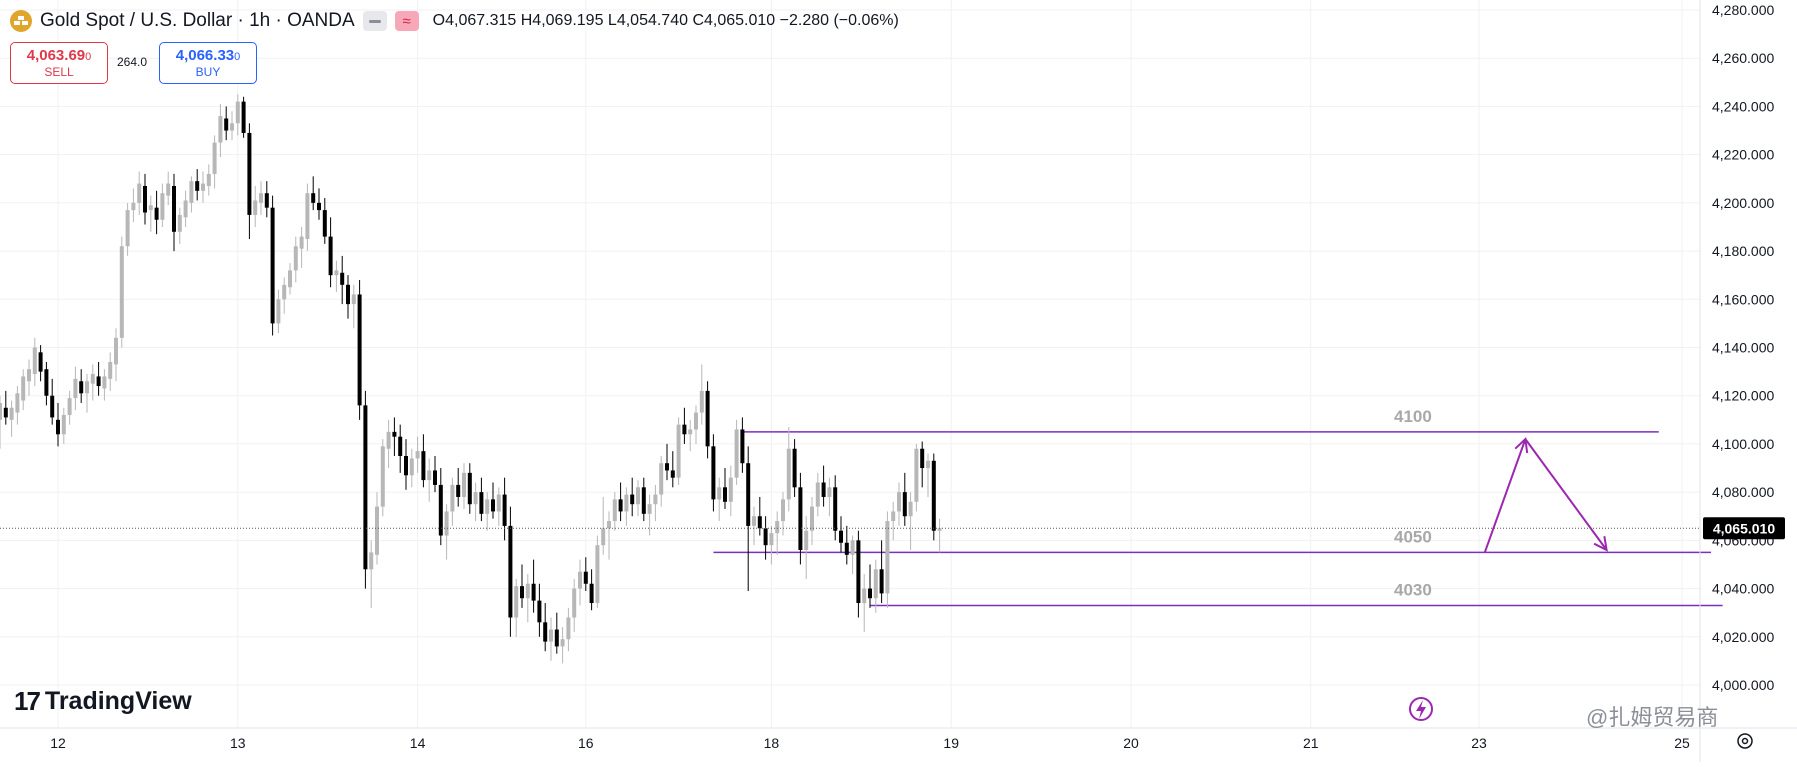  Describe the element at coordinates (58, 743) in the screenshot. I see `x-tick-label: 12` at that location.